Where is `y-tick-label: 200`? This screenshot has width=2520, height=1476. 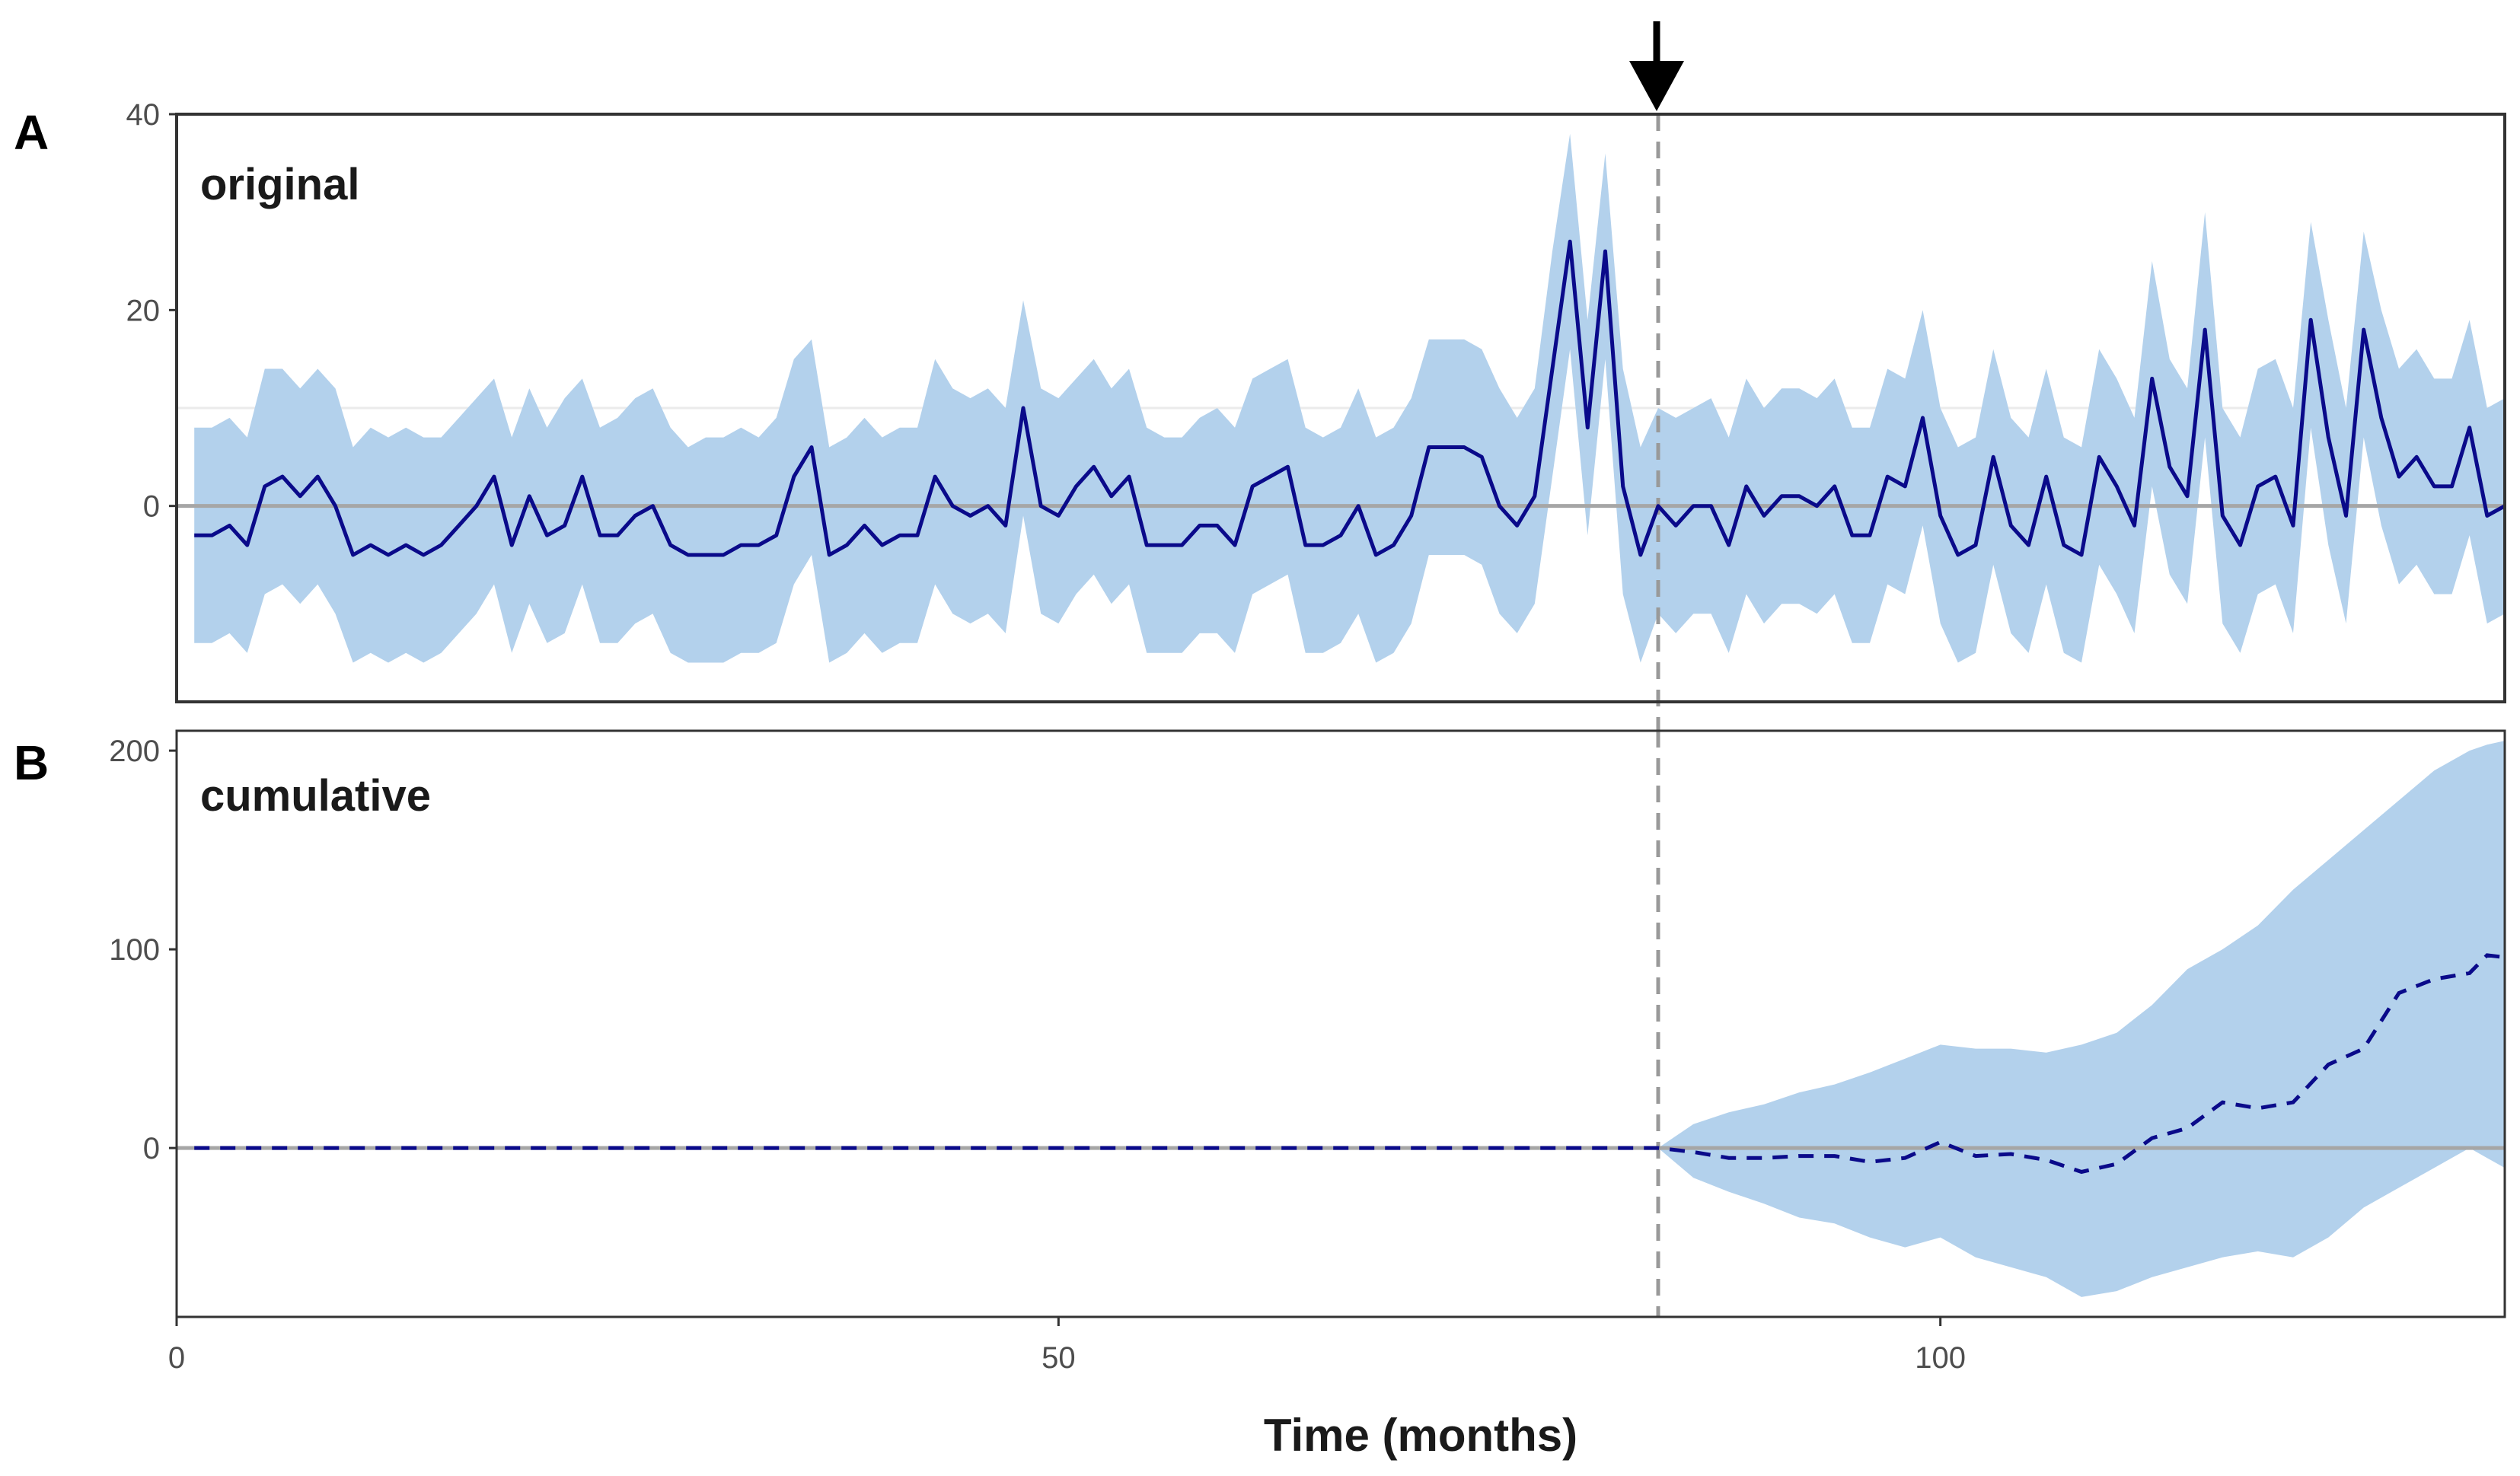 y-tick-label: 200 is located at coordinates (134, 751).